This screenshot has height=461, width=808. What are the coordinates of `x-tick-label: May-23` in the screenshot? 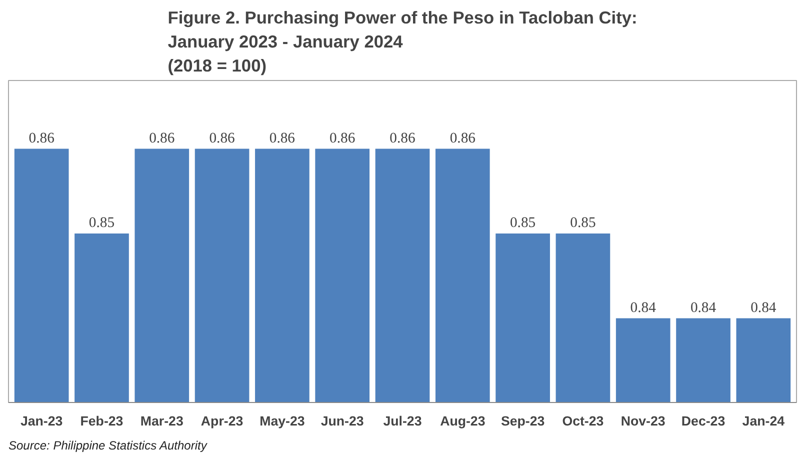 It's located at (282, 421).